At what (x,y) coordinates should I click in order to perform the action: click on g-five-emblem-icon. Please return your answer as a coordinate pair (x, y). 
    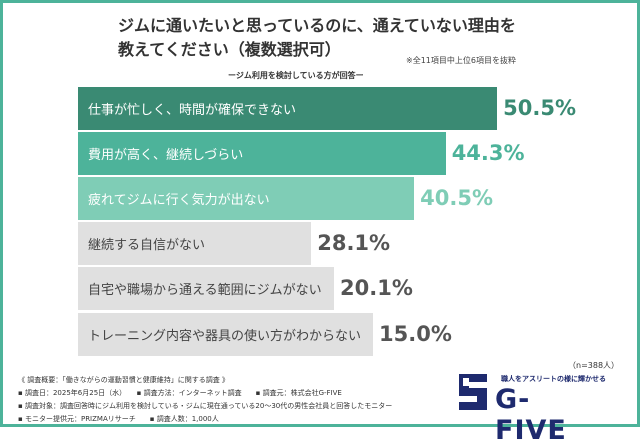
    Looking at the image, I should click on (473, 392).